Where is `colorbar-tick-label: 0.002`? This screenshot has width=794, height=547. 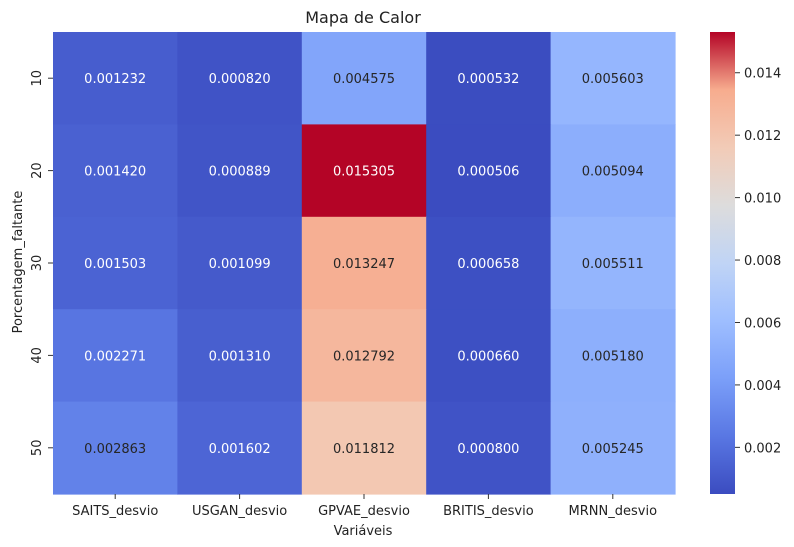 colorbar-tick-label: 0.002 is located at coordinates (762, 448).